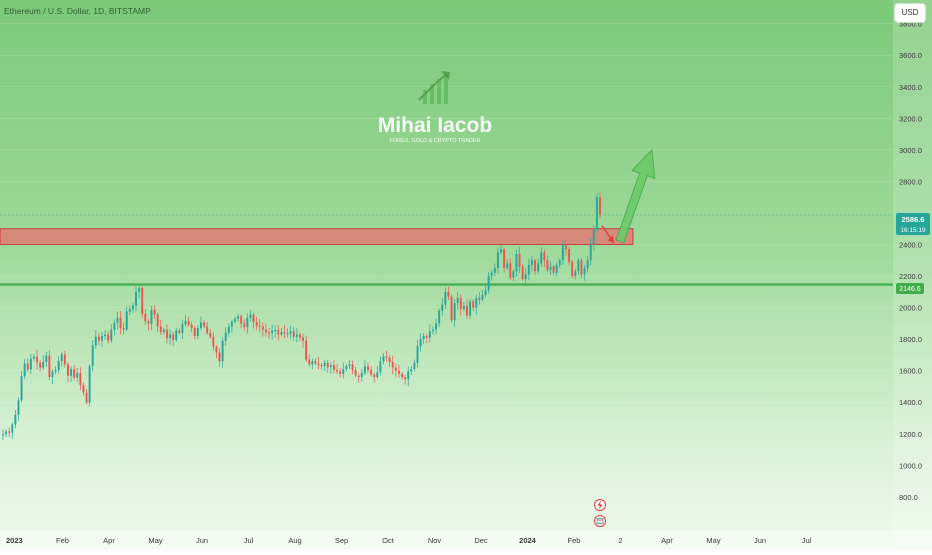 This screenshot has height=555, width=932. What do you see at coordinates (600, 505) in the screenshot?
I see `lightning-icon` at bounding box center [600, 505].